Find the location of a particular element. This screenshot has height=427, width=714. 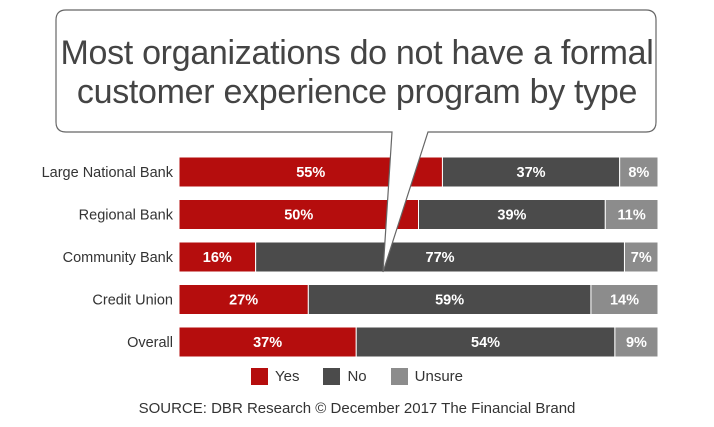

data-label: 9% is located at coordinates (636, 343).